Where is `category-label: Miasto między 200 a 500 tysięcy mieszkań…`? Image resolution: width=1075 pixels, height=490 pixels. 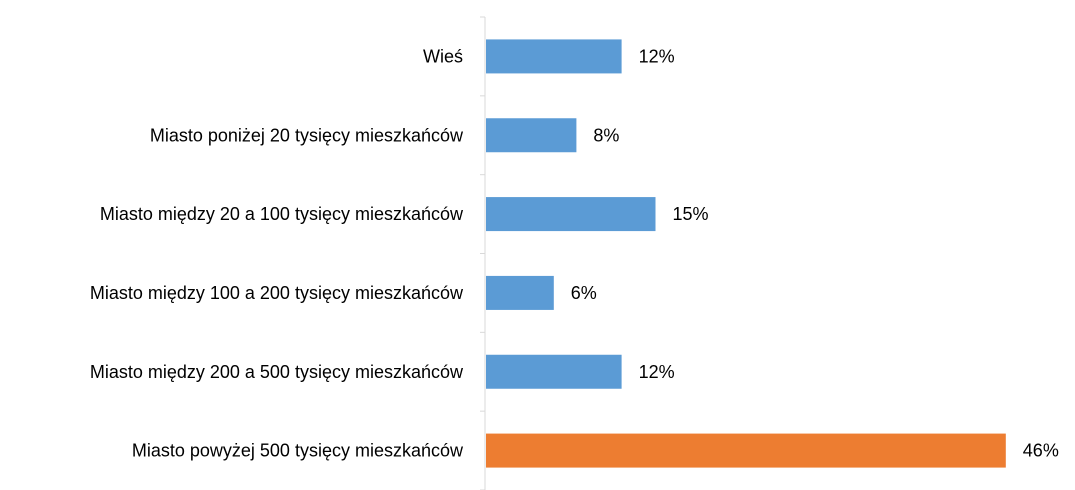 category-label: Miasto między 200 a 500 tysięcy mieszkań… is located at coordinates (277, 372).